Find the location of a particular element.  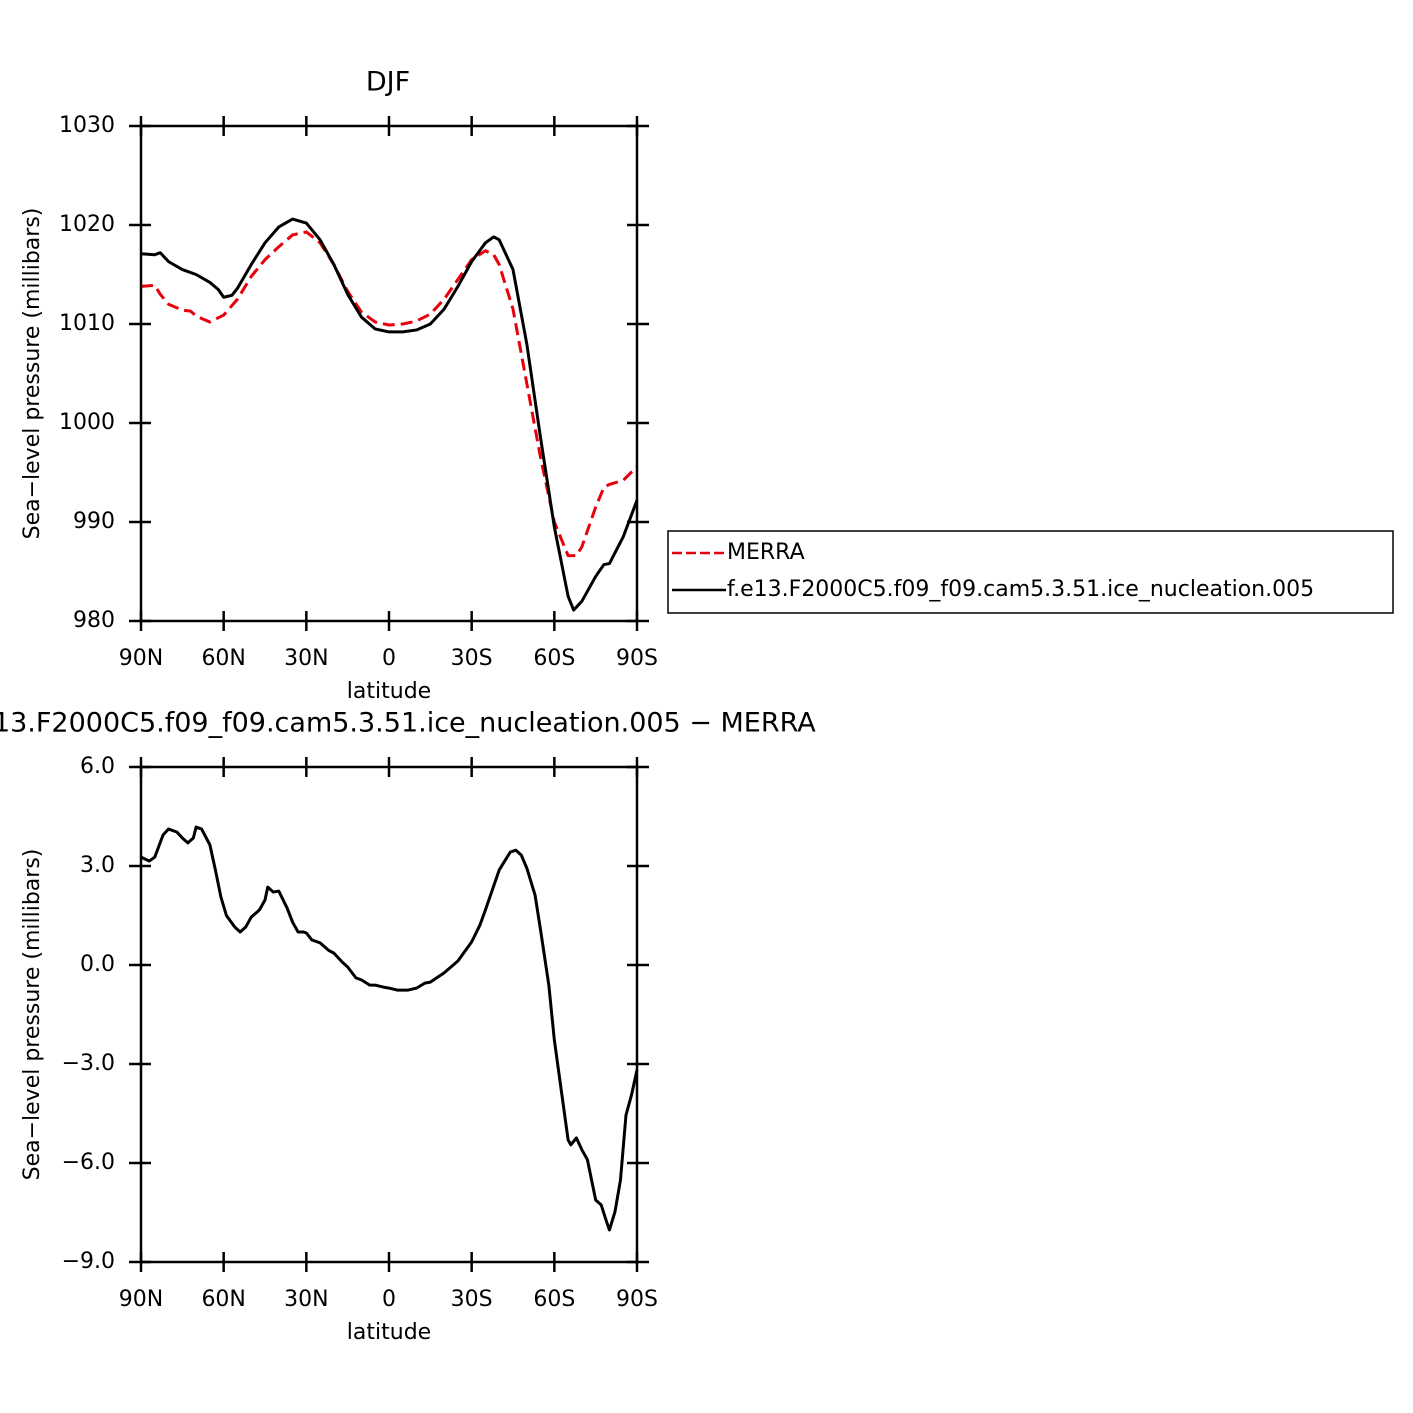

y-tick-label: −9.0 is located at coordinates (88, 1261).